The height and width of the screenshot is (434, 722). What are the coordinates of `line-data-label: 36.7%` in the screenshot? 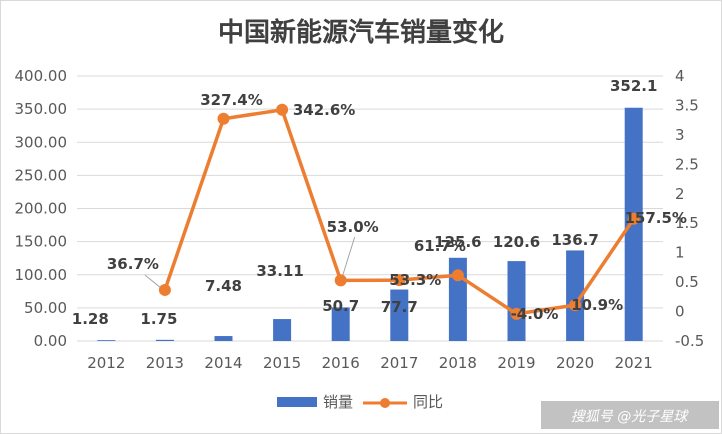 It's located at (133, 264).